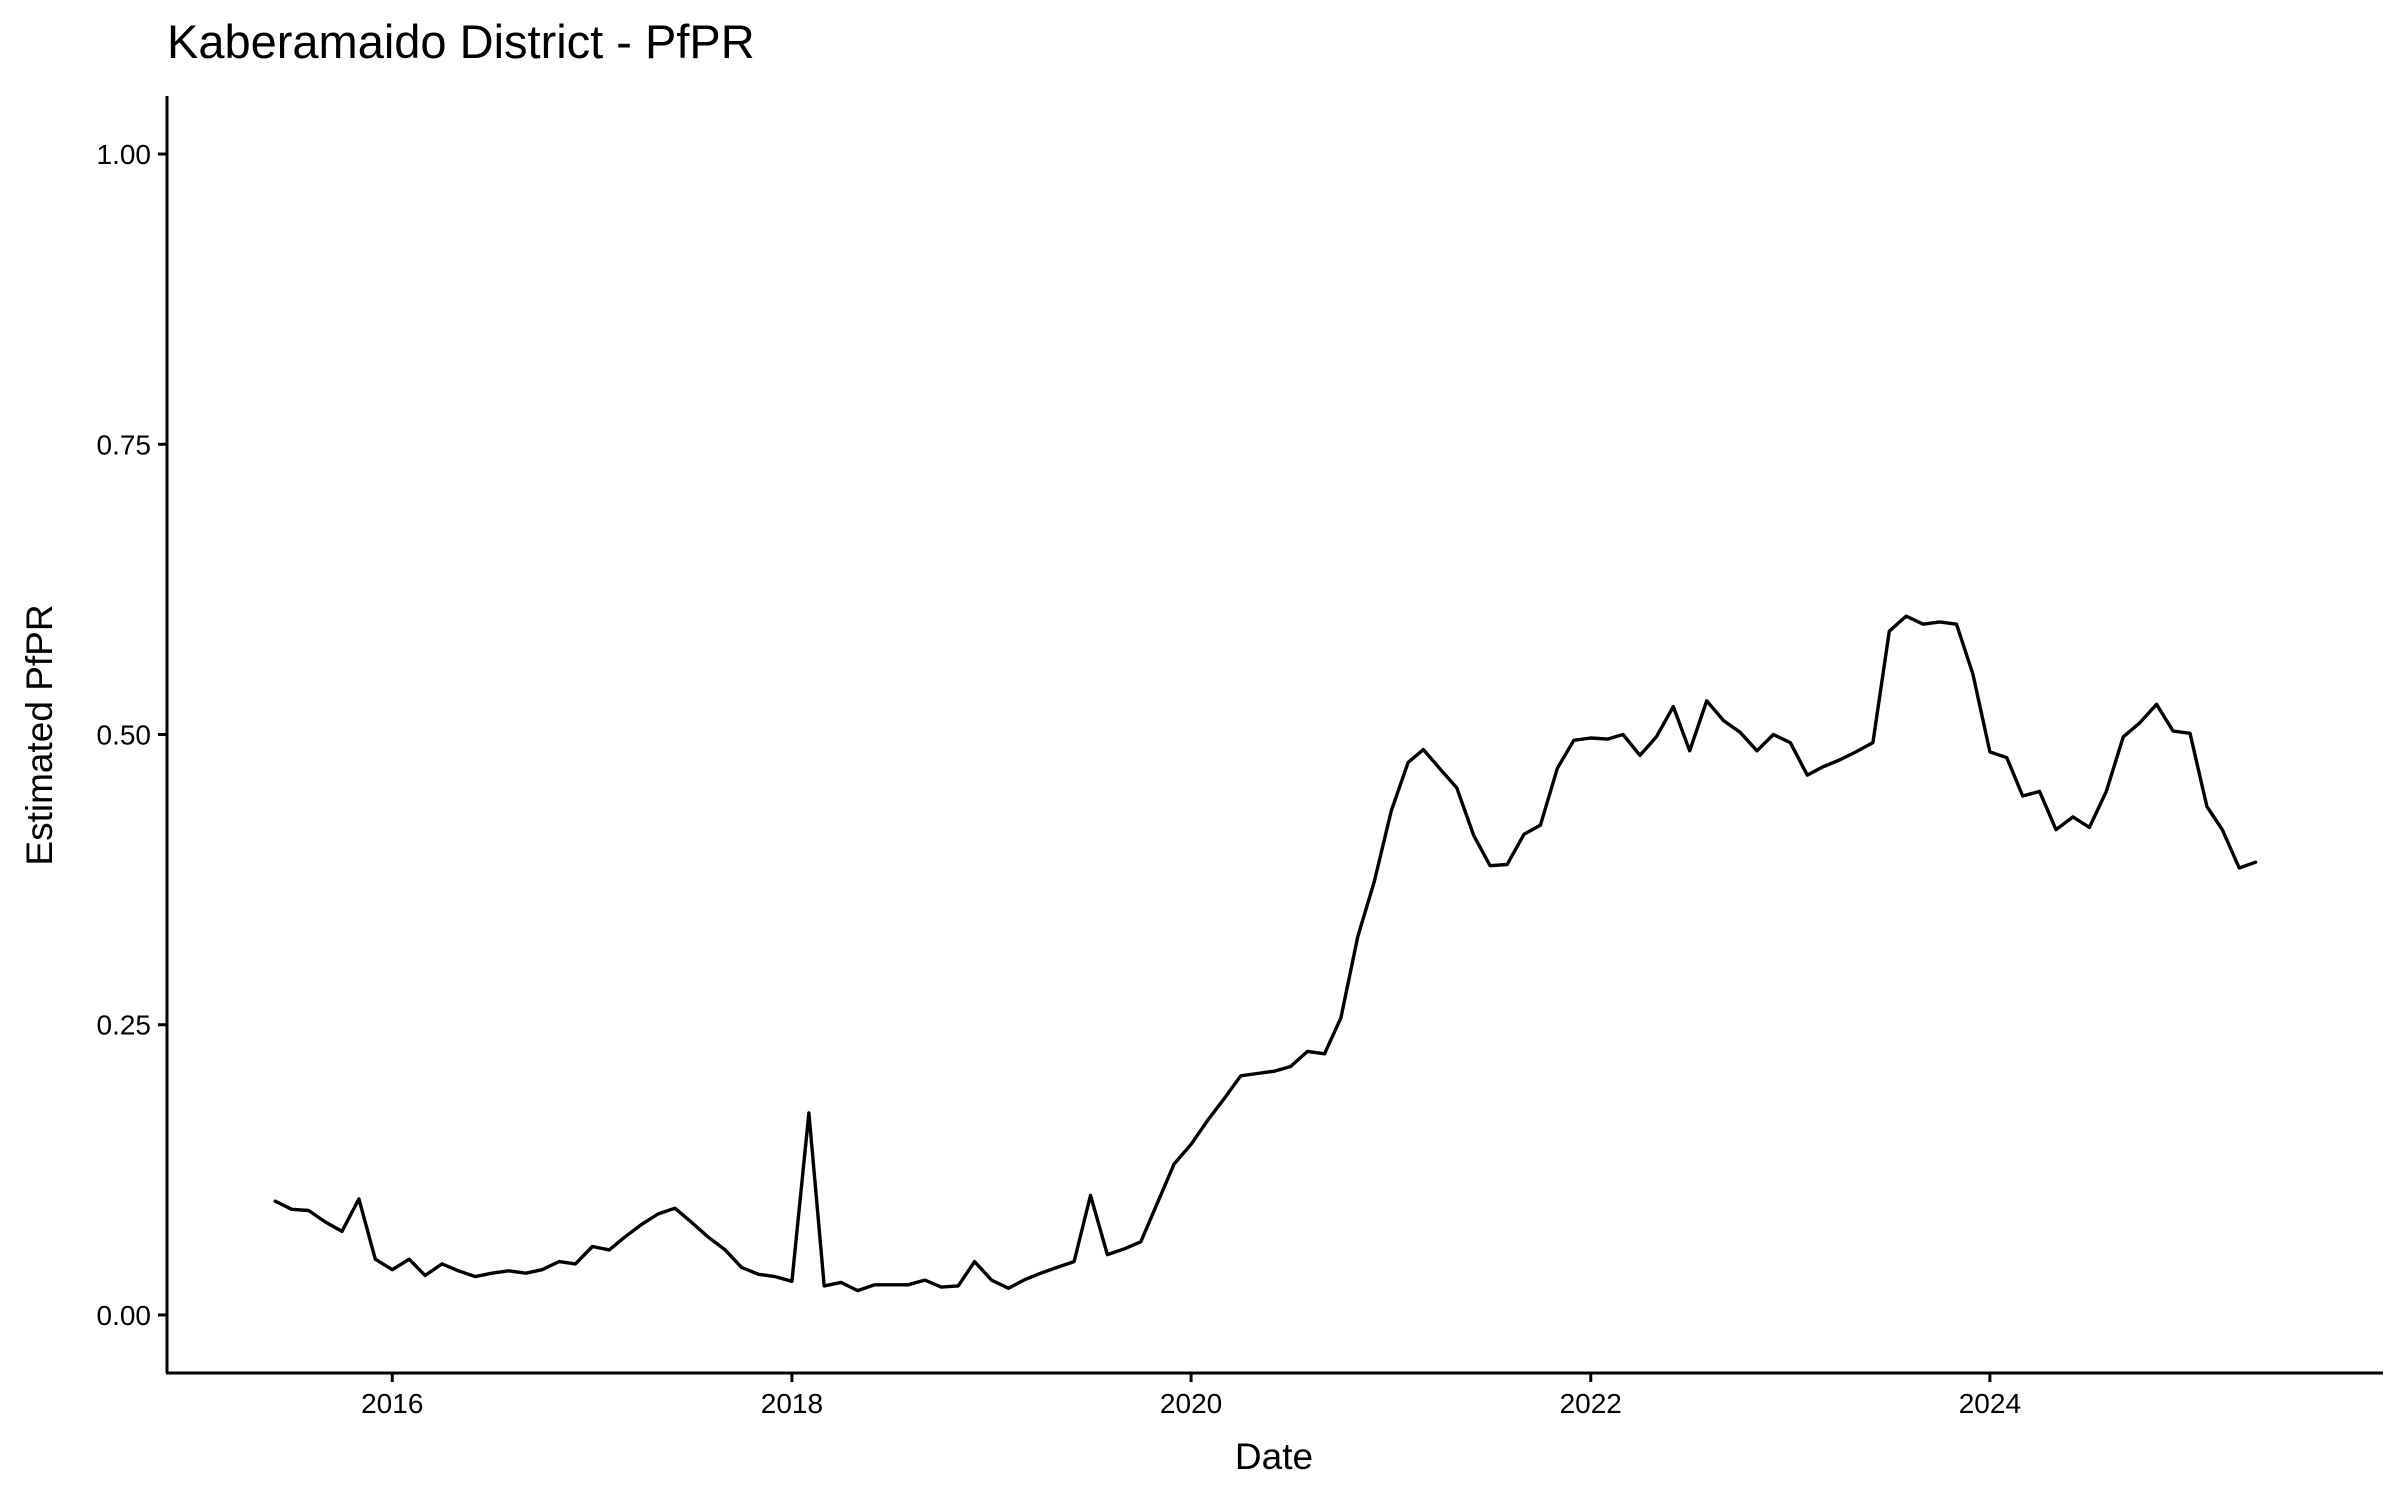 This screenshot has width=2400, height=1500. I want to click on y-tick-label: 0.25, so click(124, 1025).